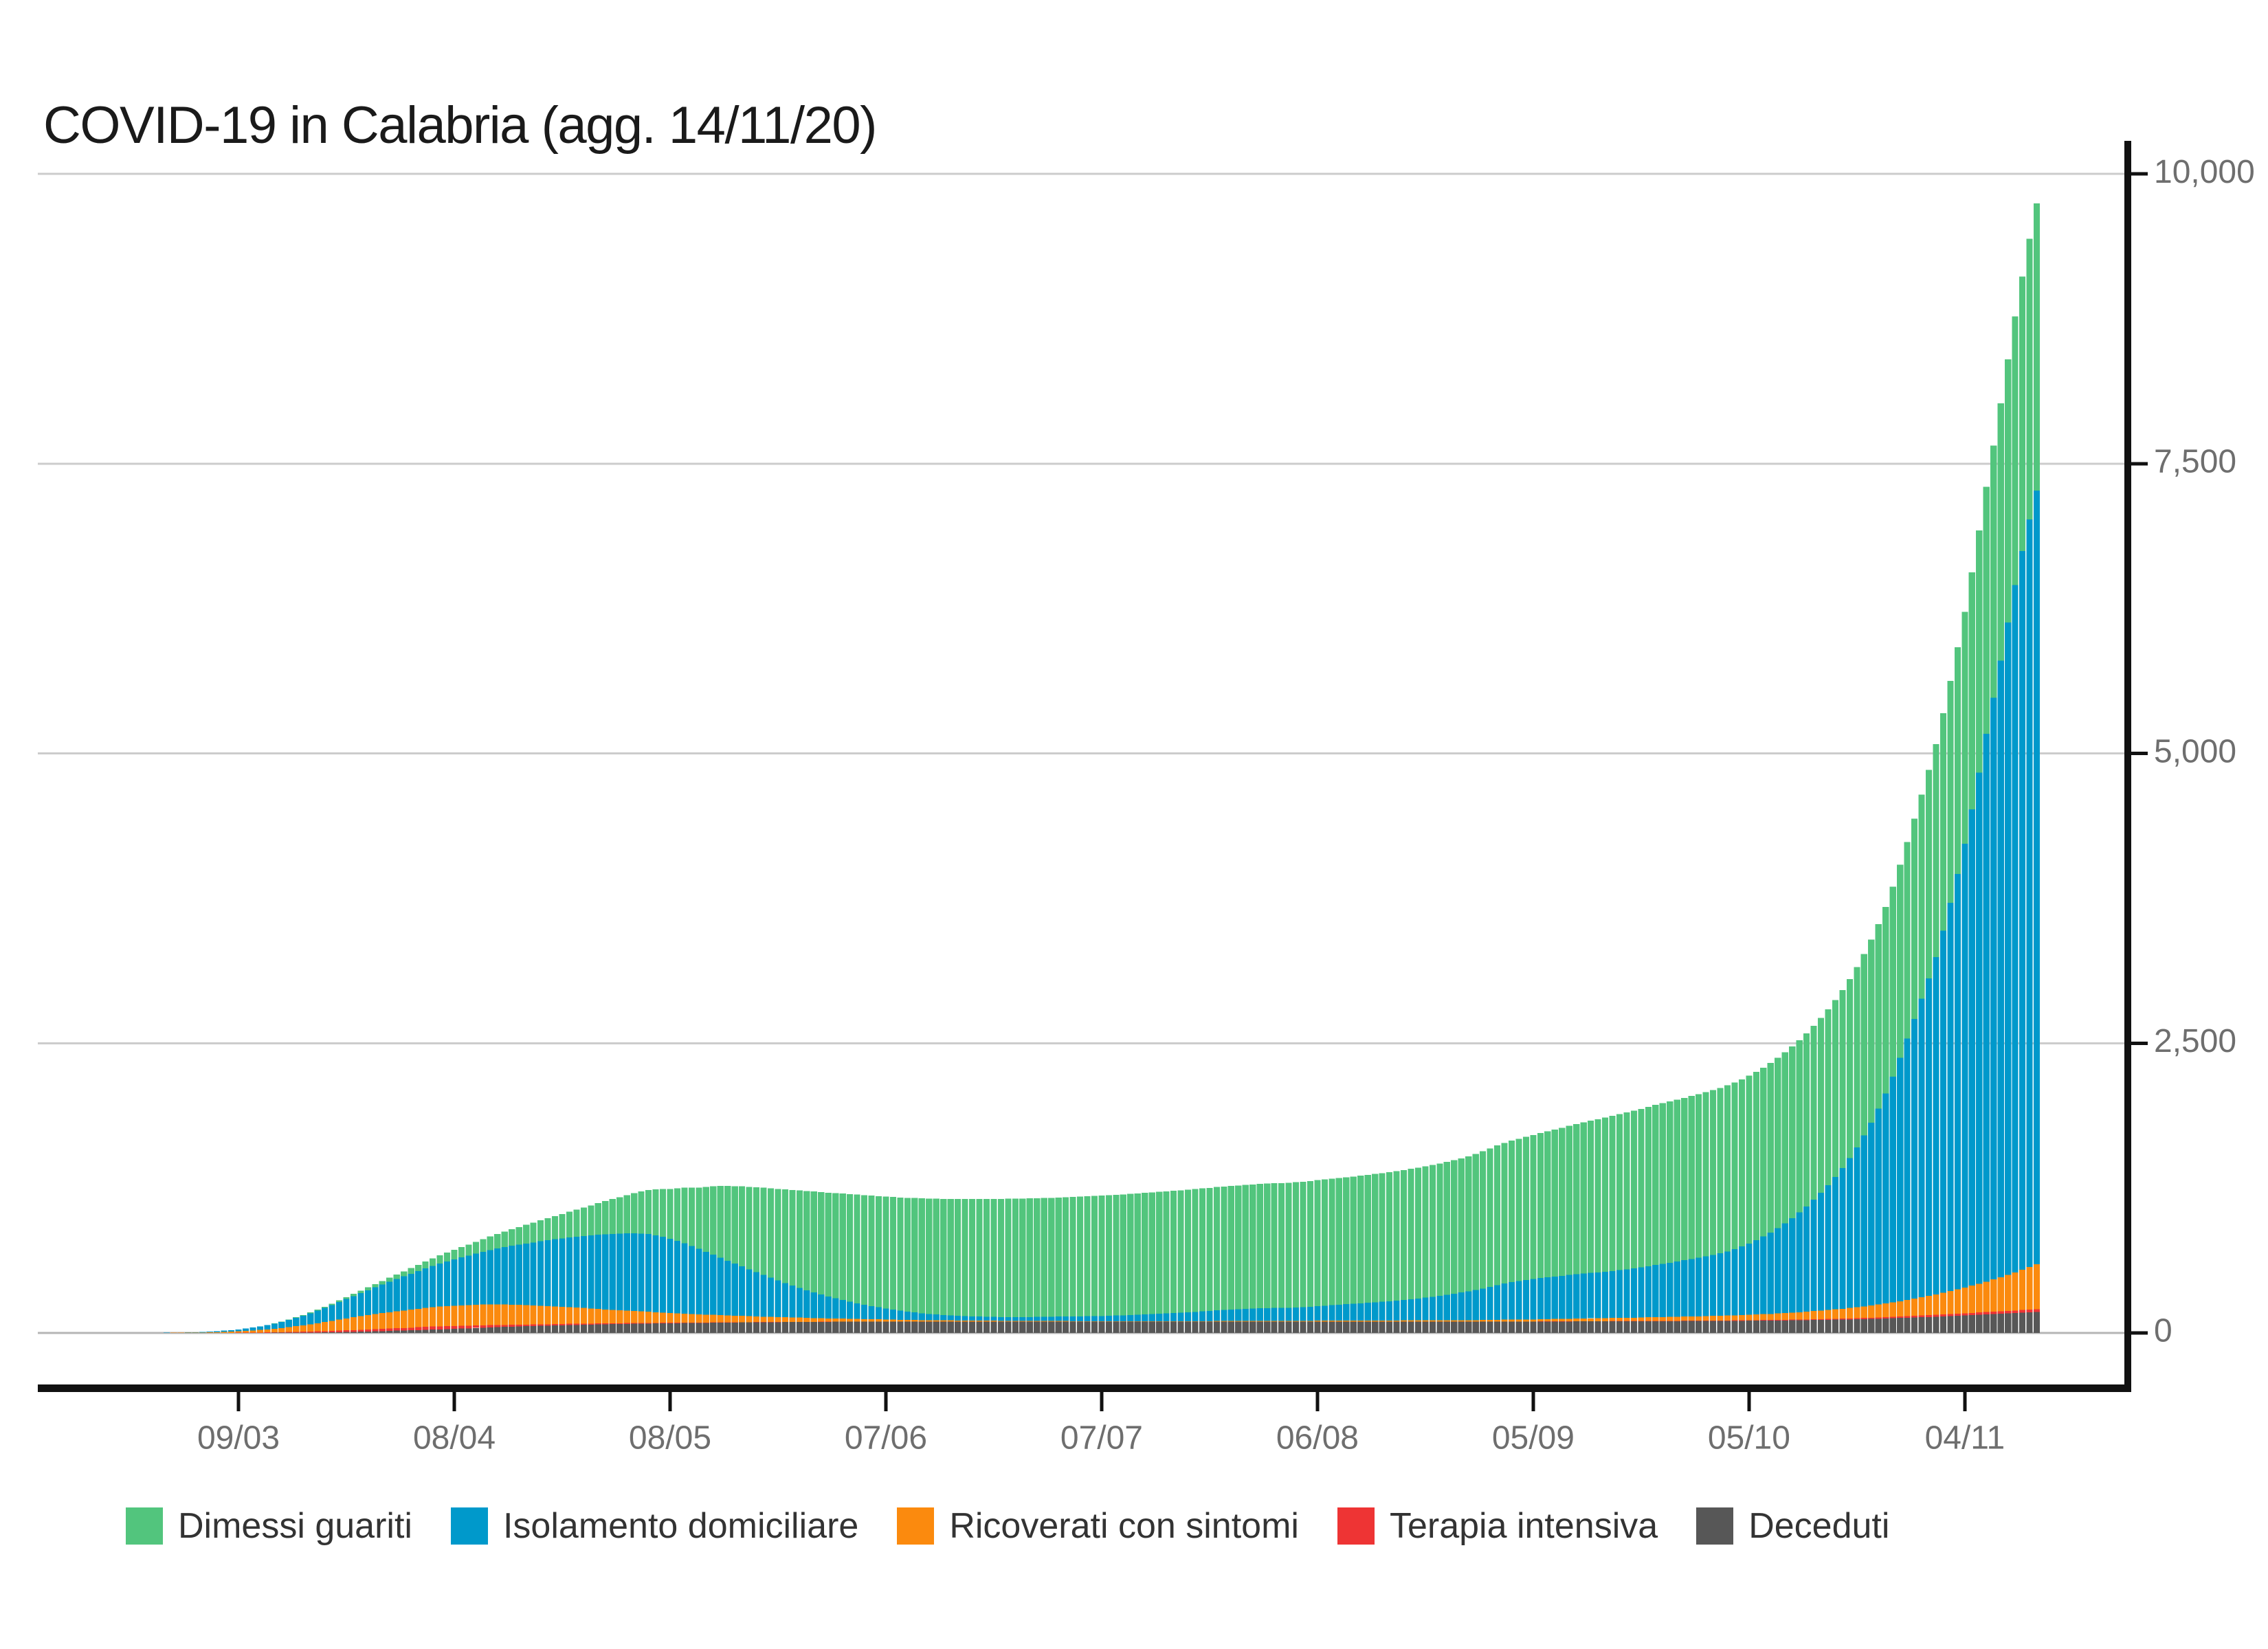 This screenshot has height=1649, width=2268. Describe the element at coordinates (1447, 1321) in the screenshot. I see `bar-ricoverati-day182` at that location.